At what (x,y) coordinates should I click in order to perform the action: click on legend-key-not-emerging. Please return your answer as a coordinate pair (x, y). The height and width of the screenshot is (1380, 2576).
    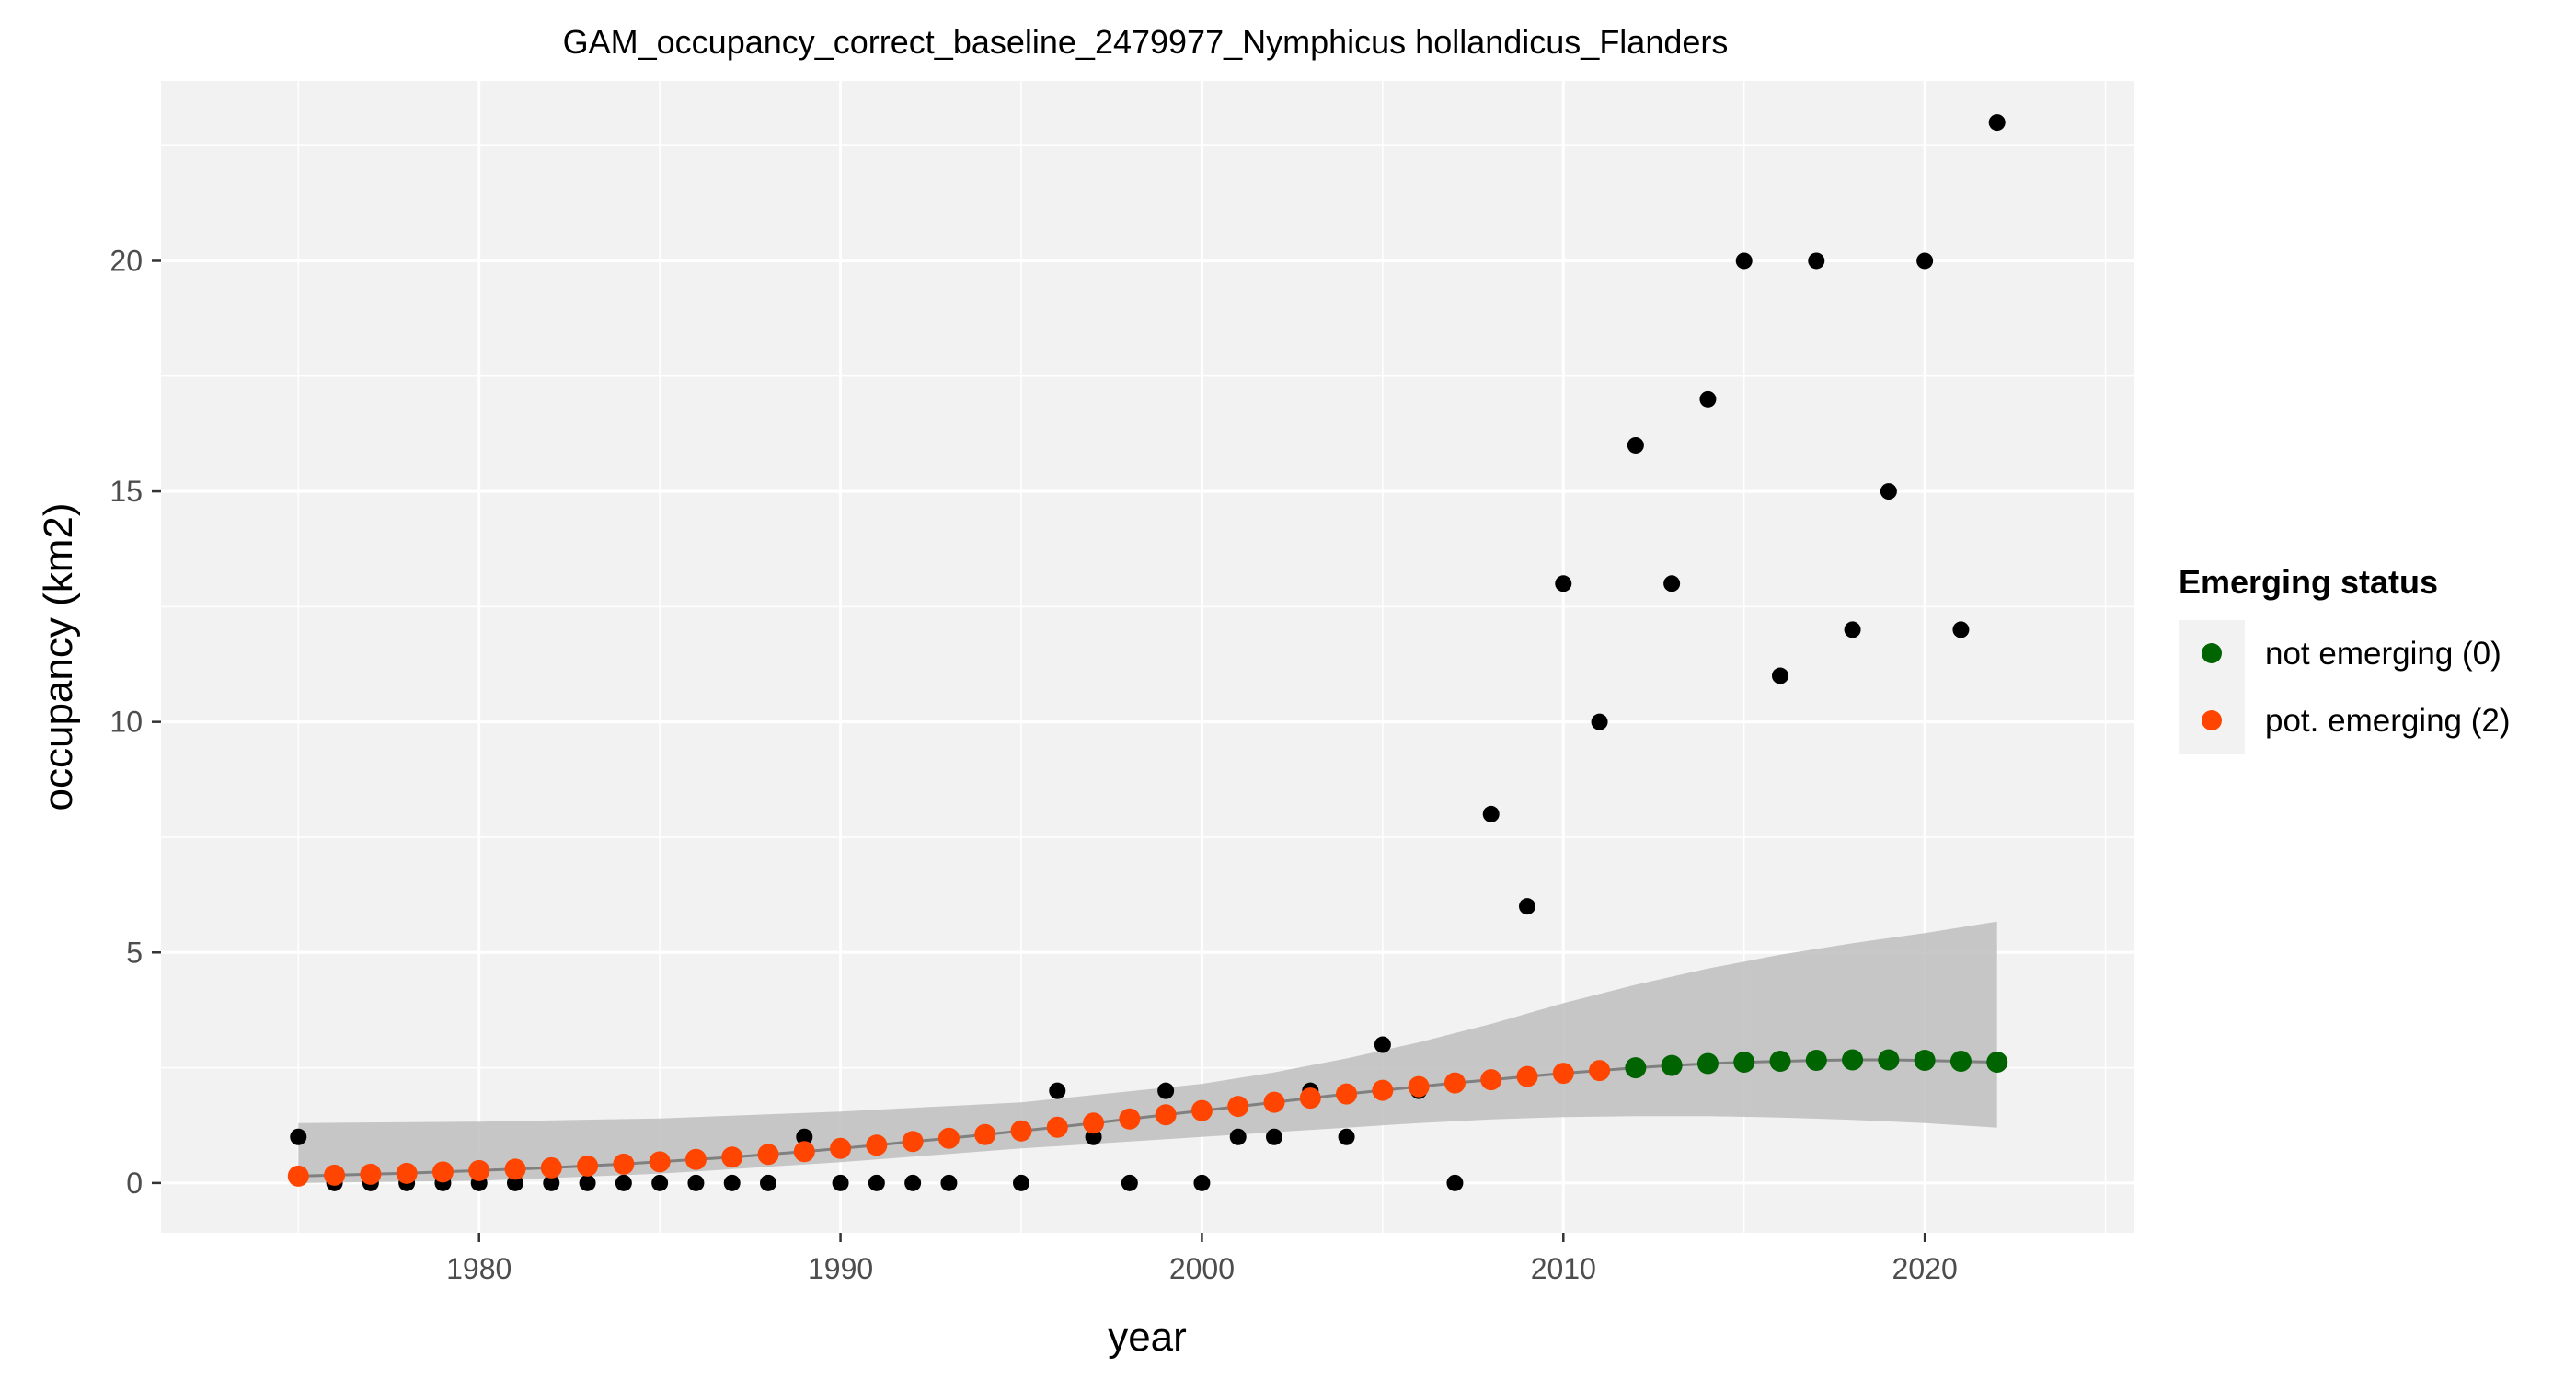
    Looking at the image, I should click on (2212, 653).